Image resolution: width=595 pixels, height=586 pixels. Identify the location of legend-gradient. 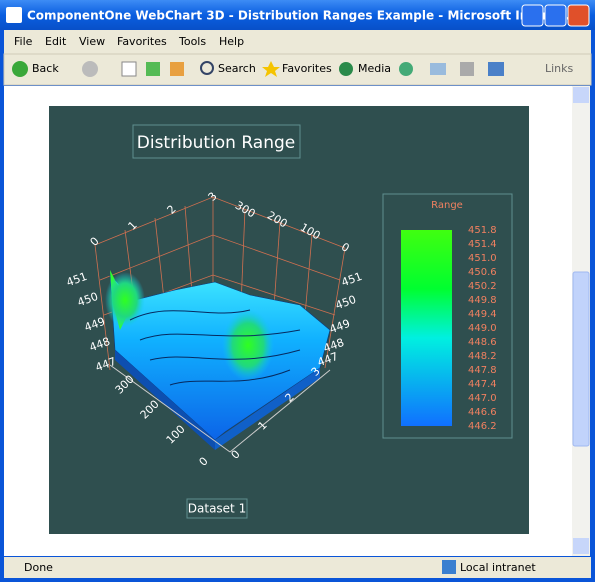
(426, 328).